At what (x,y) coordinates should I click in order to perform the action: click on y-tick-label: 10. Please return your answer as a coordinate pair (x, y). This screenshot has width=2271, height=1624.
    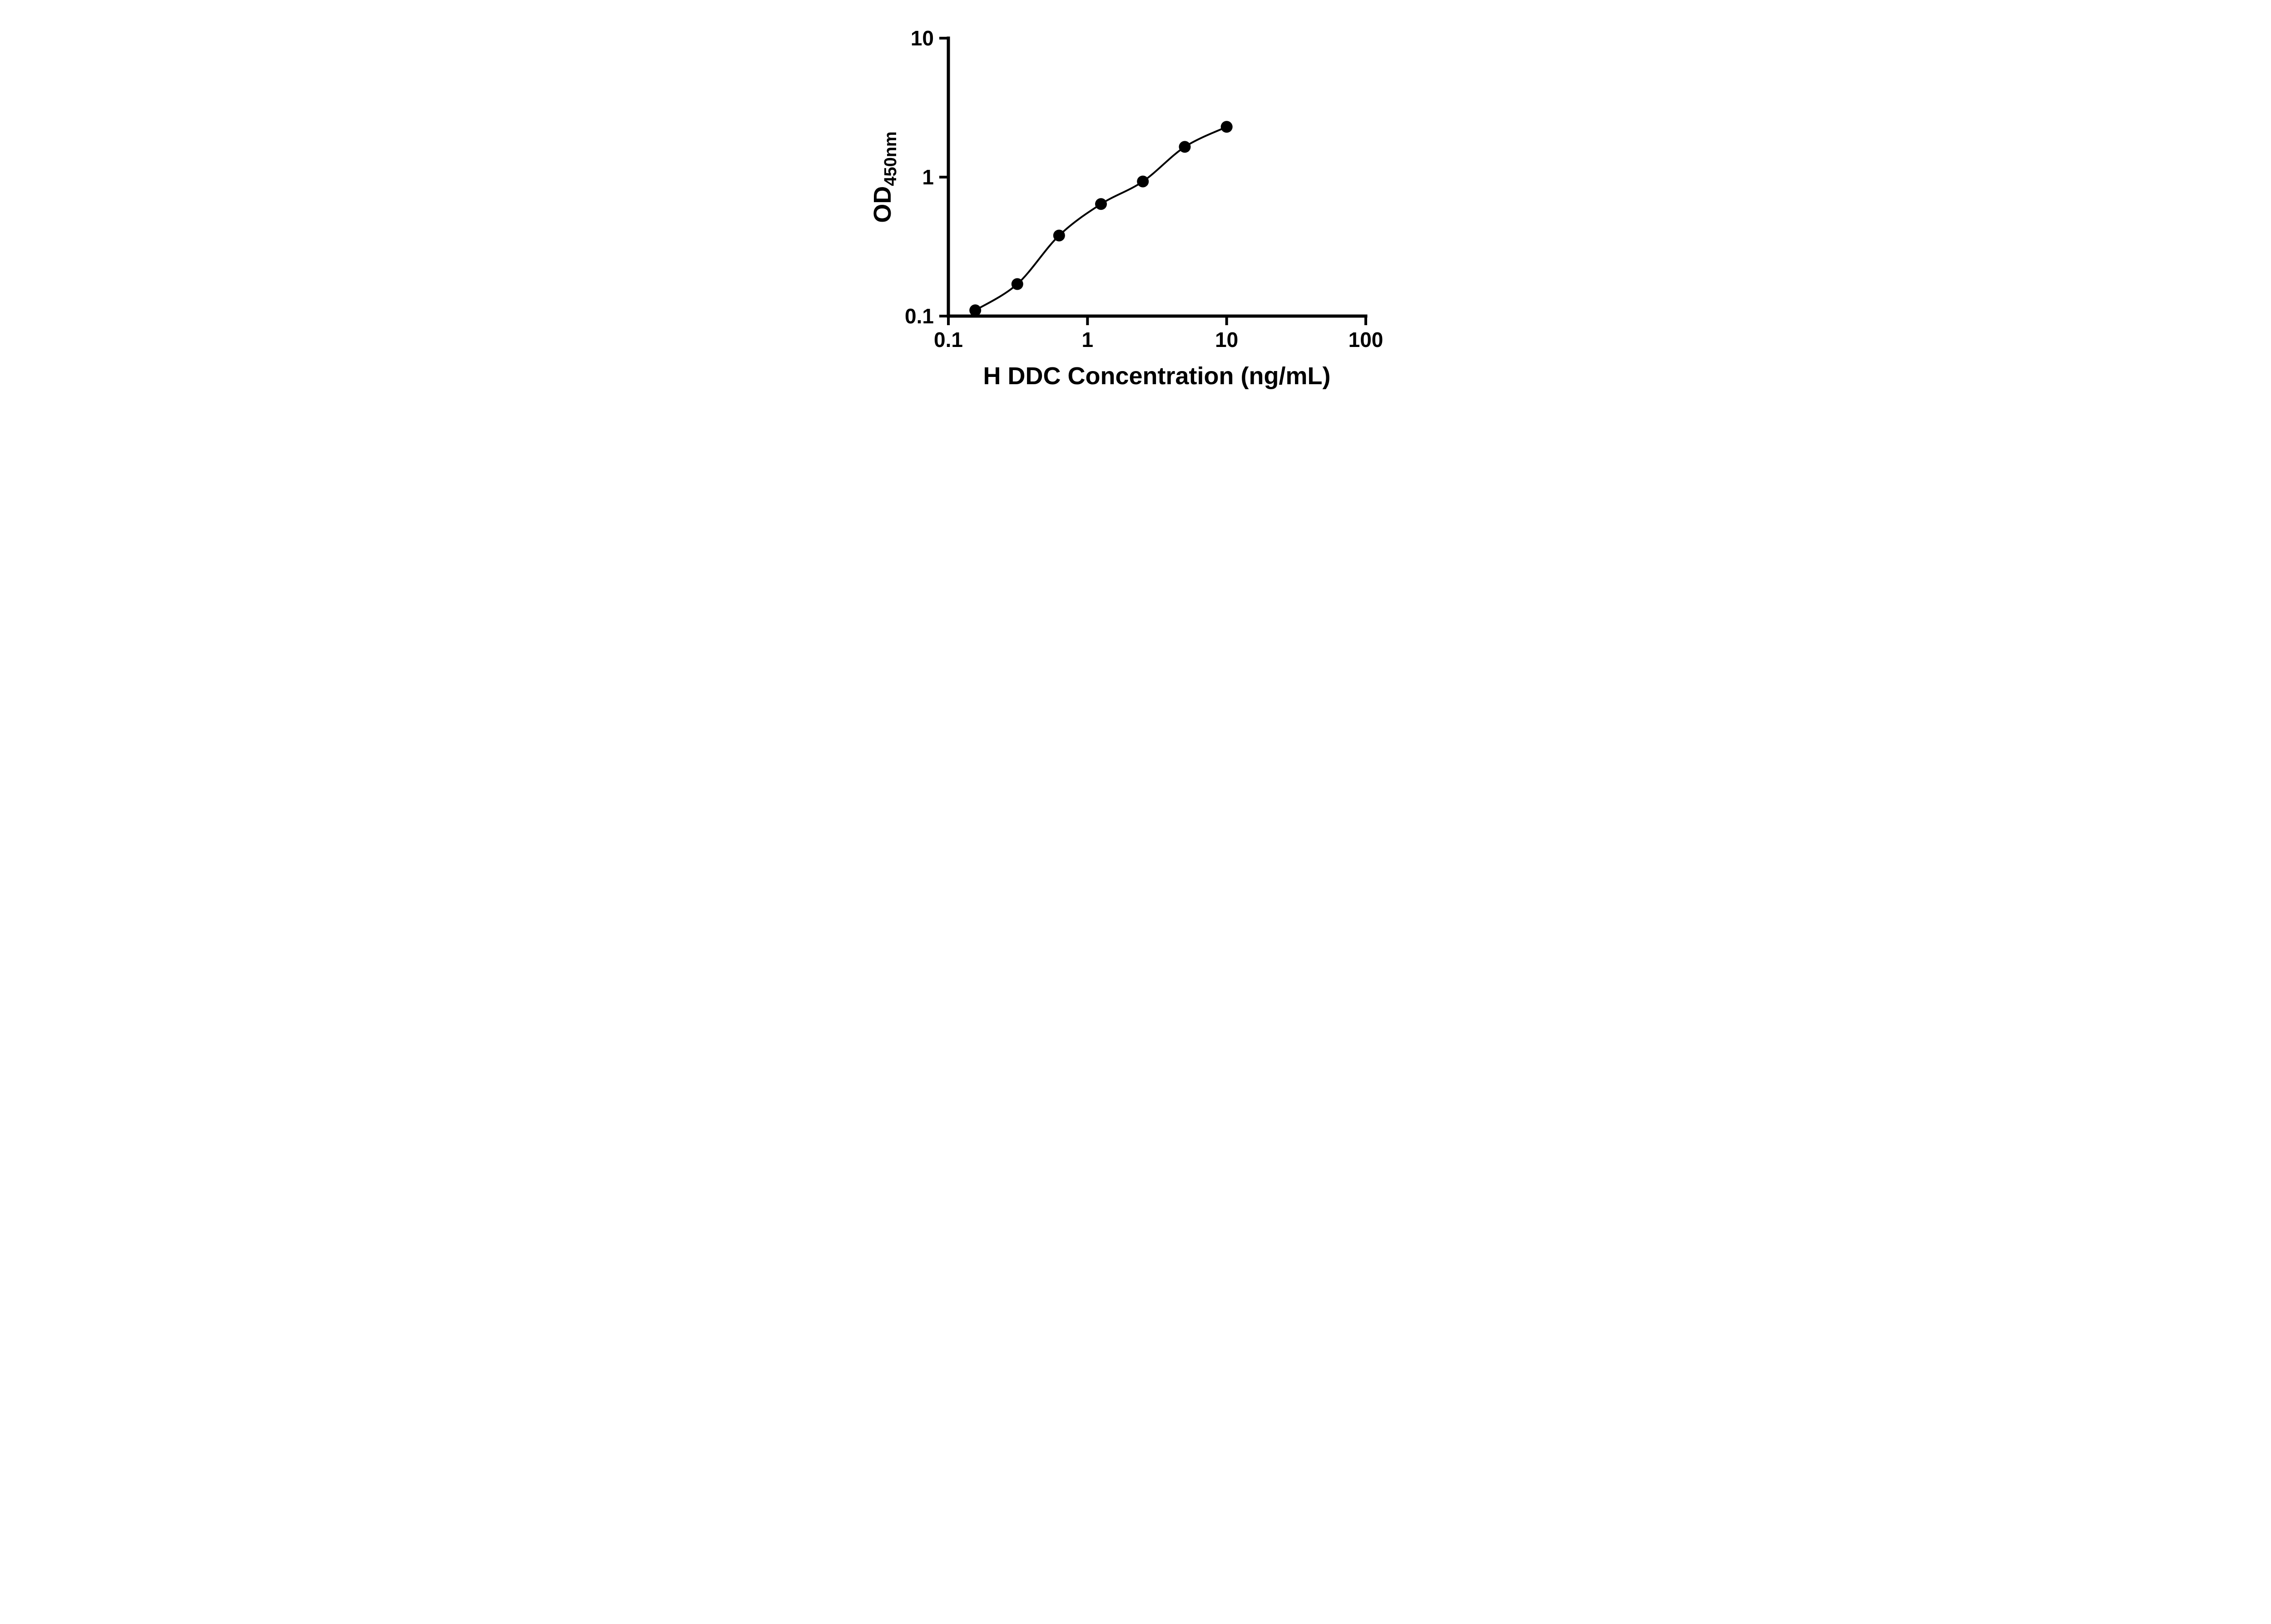
    Looking at the image, I should click on (922, 38).